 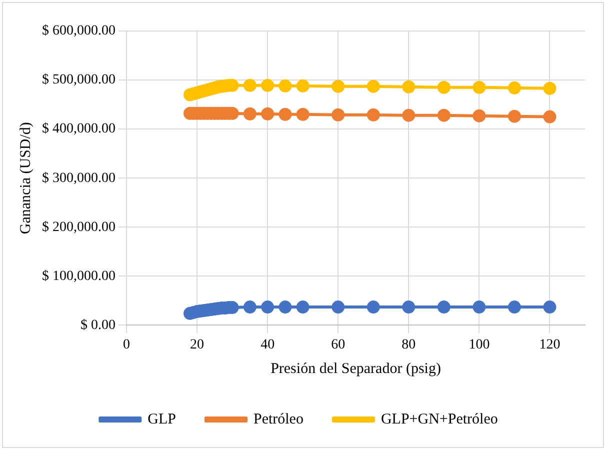 What do you see at coordinates (79, 80) in the screenshot?
I see `y-tick-label: $ 500,000.00` at bounding box center [79, 80].